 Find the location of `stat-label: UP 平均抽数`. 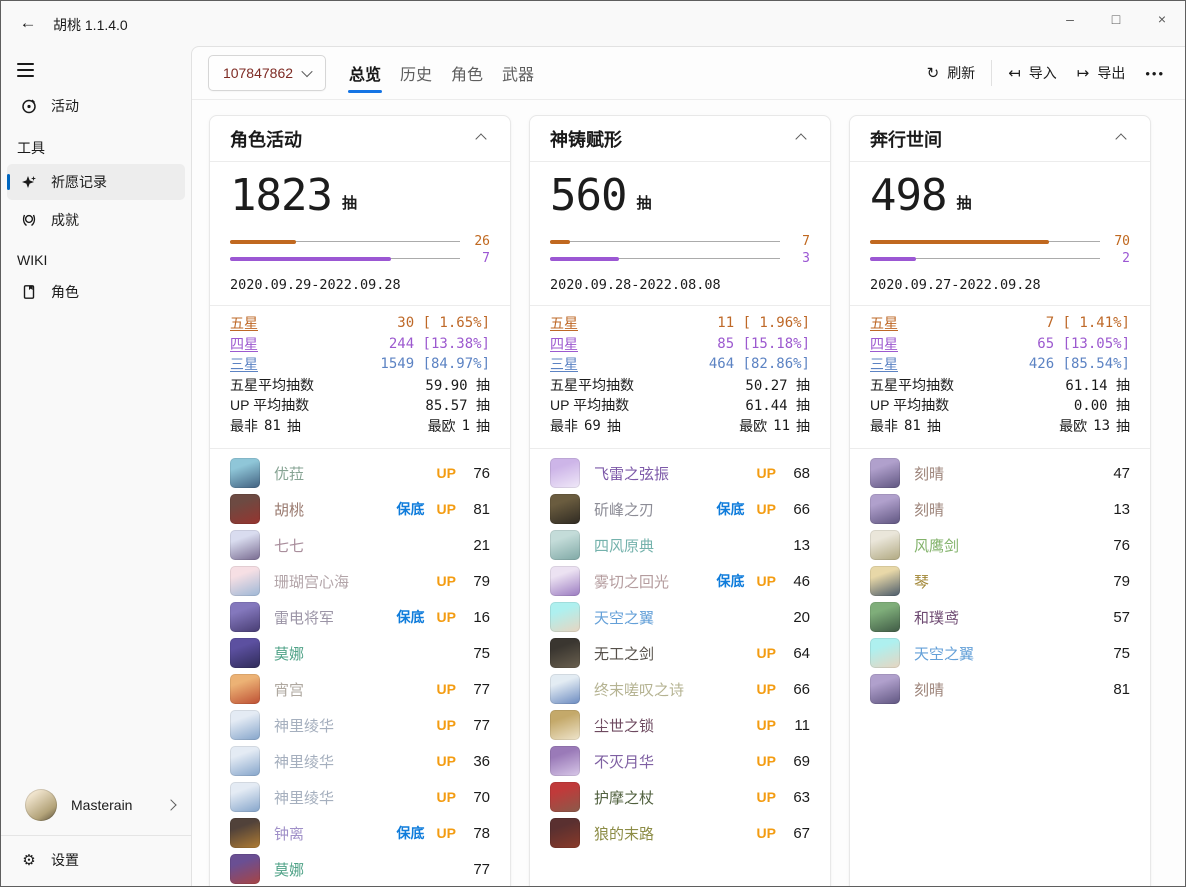

stat-label: UP 平均抽数 is located at coordinates (910, 405).